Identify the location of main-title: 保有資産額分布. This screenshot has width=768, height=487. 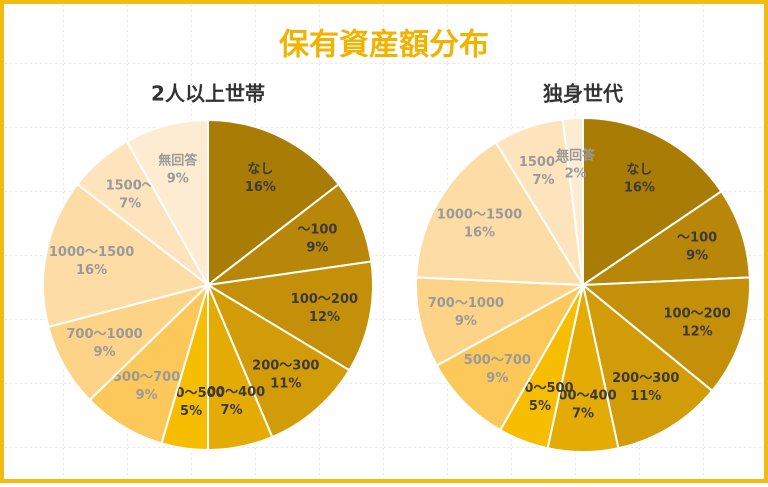
(384, 45).